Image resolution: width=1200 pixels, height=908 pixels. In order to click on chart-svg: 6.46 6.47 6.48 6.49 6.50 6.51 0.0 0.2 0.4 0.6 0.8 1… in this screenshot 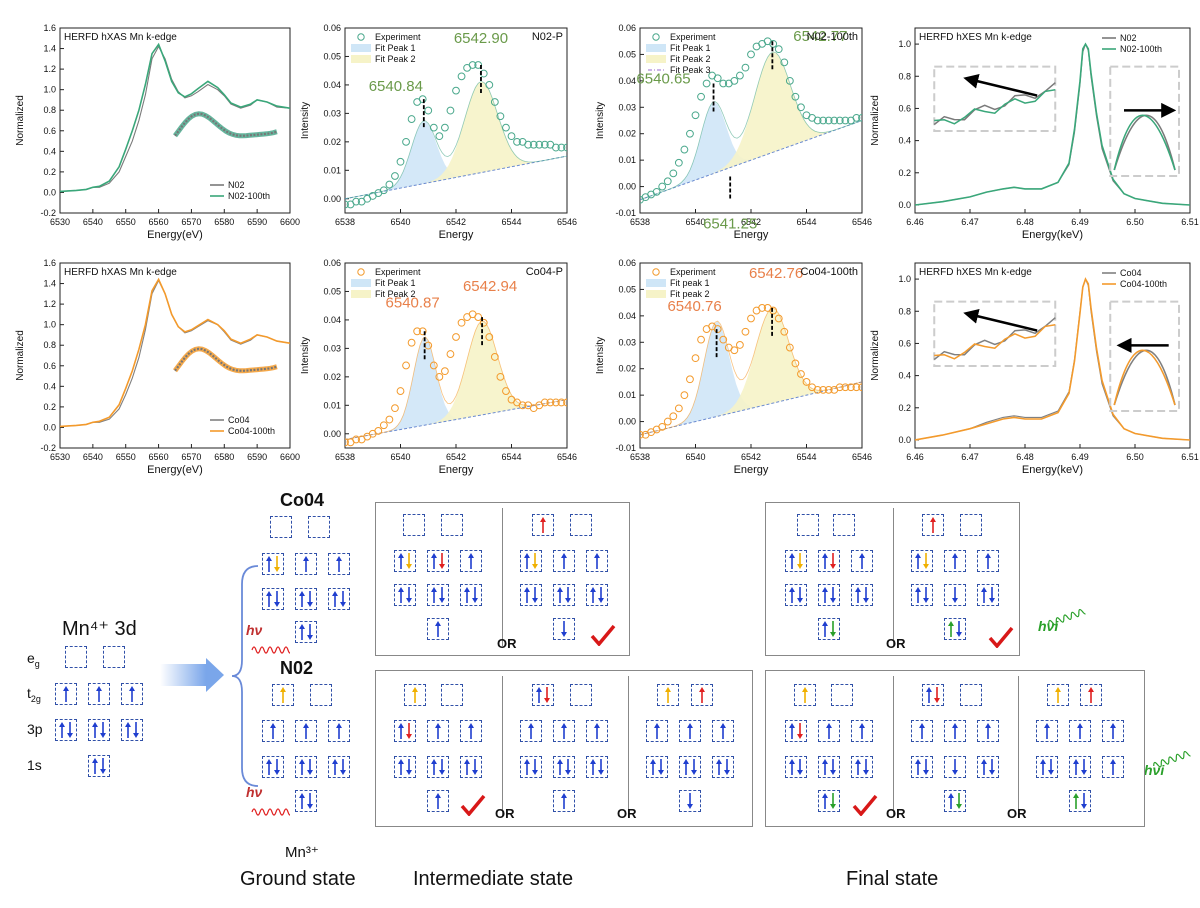, I will do `click(1034, 369)`.